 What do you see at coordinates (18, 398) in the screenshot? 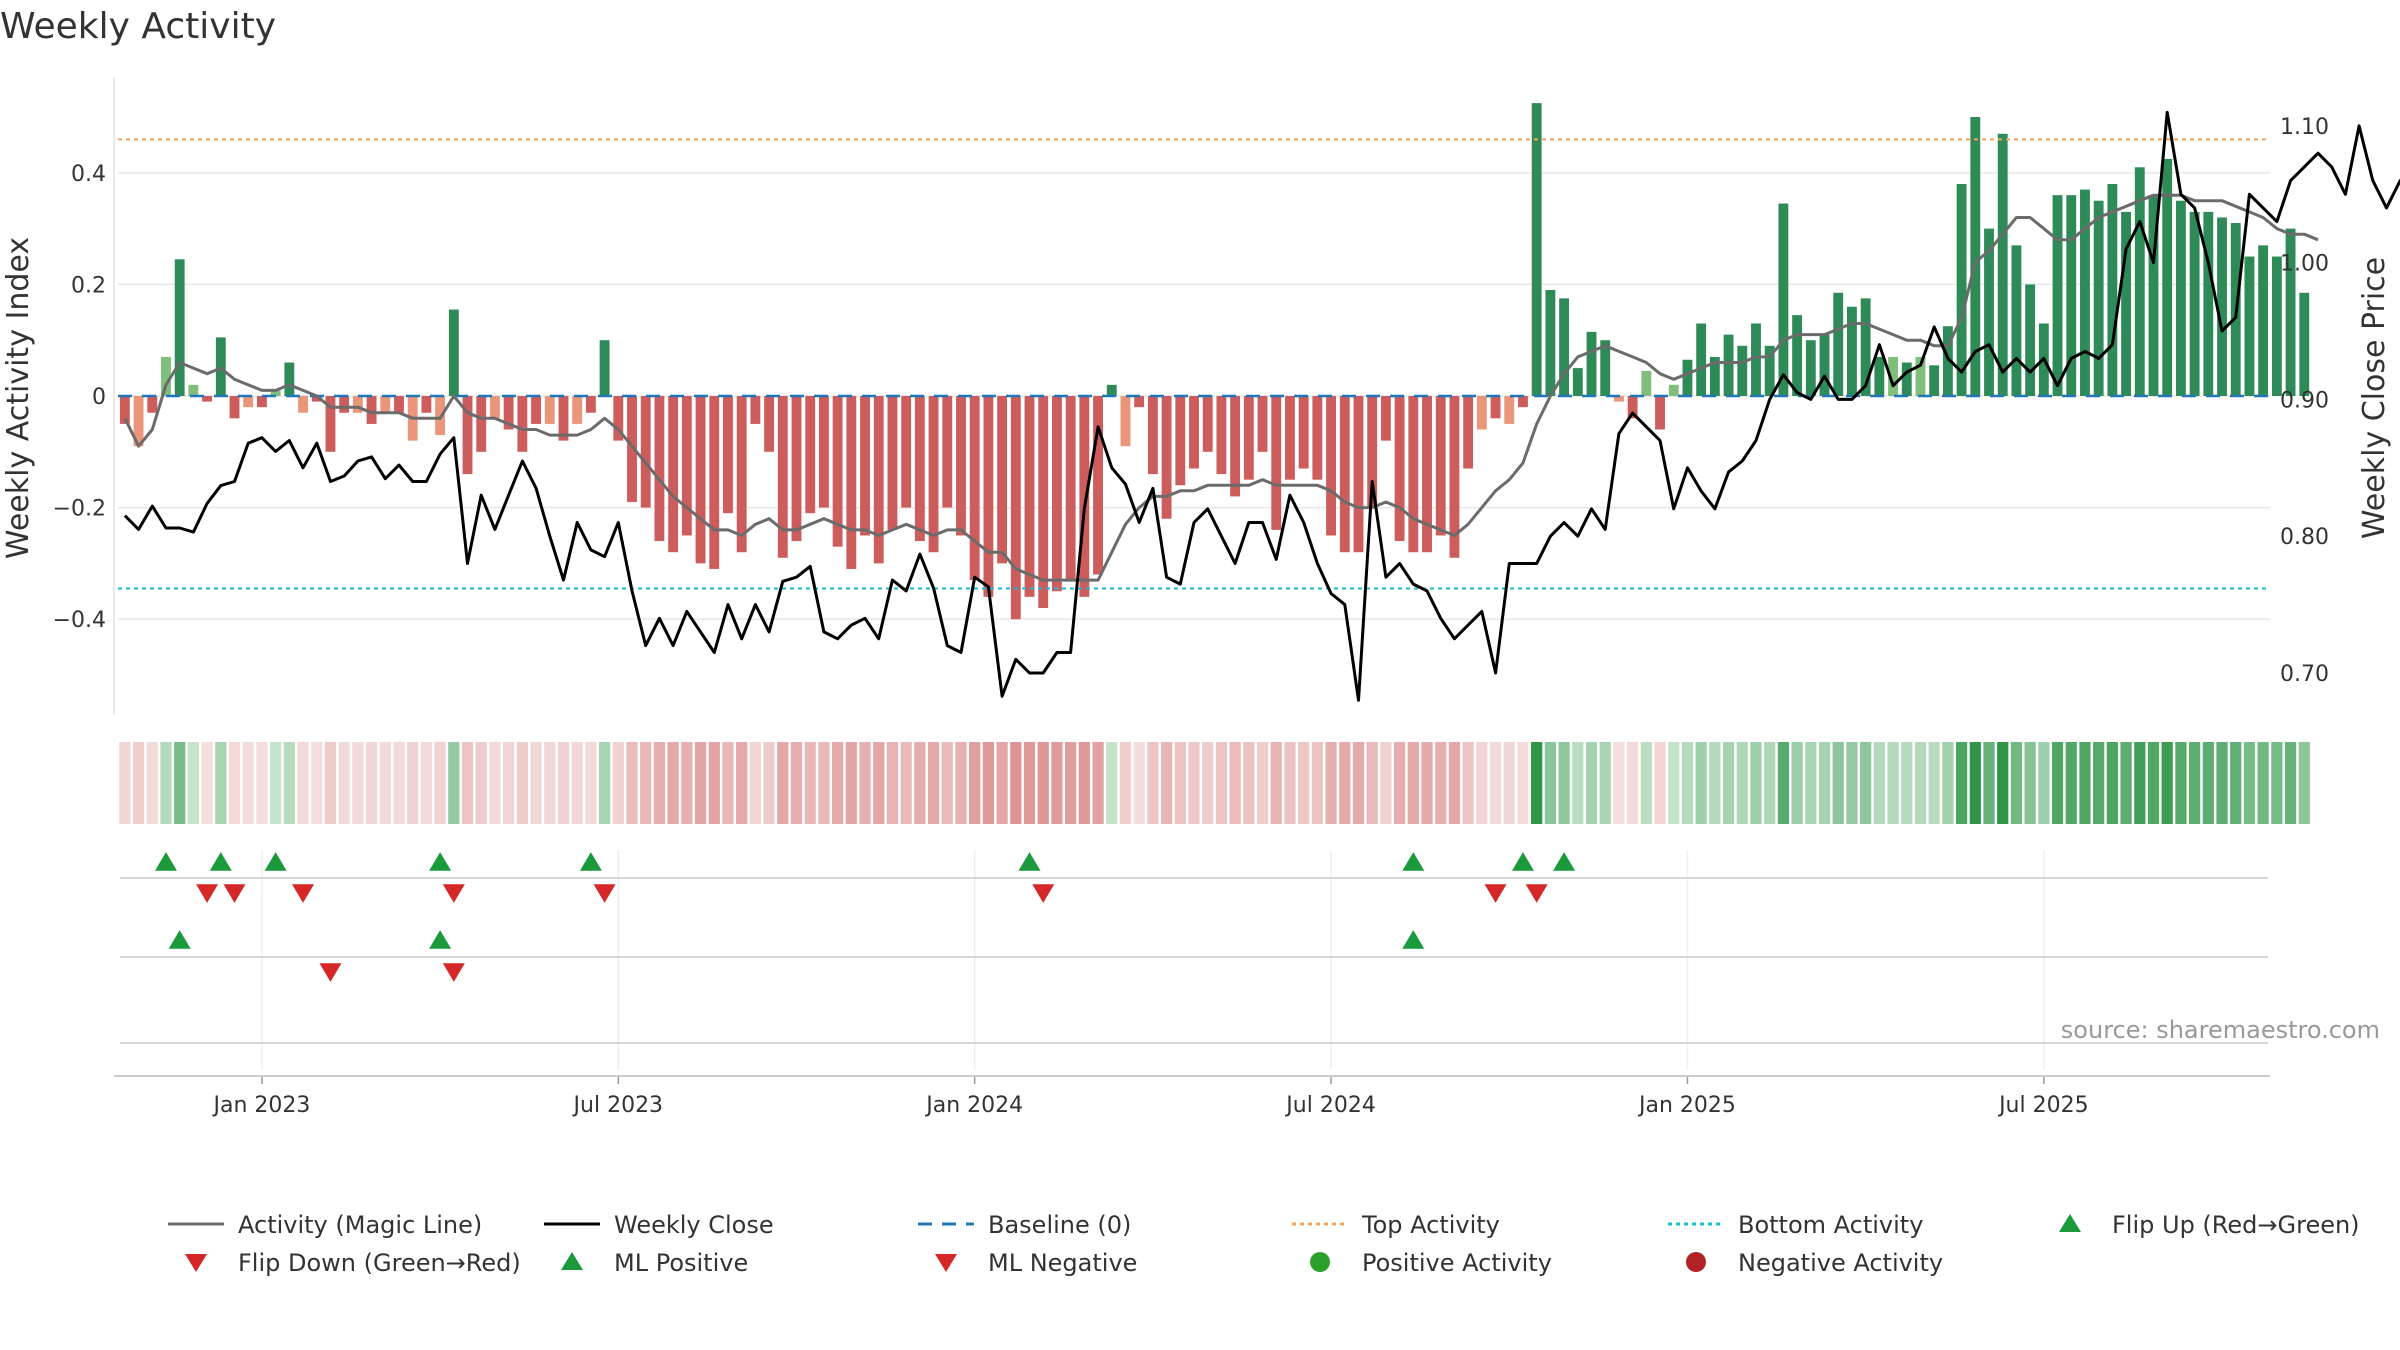
I see `y-axis-label-left: Weekly Activity Index` at bounding box center [18, 398].